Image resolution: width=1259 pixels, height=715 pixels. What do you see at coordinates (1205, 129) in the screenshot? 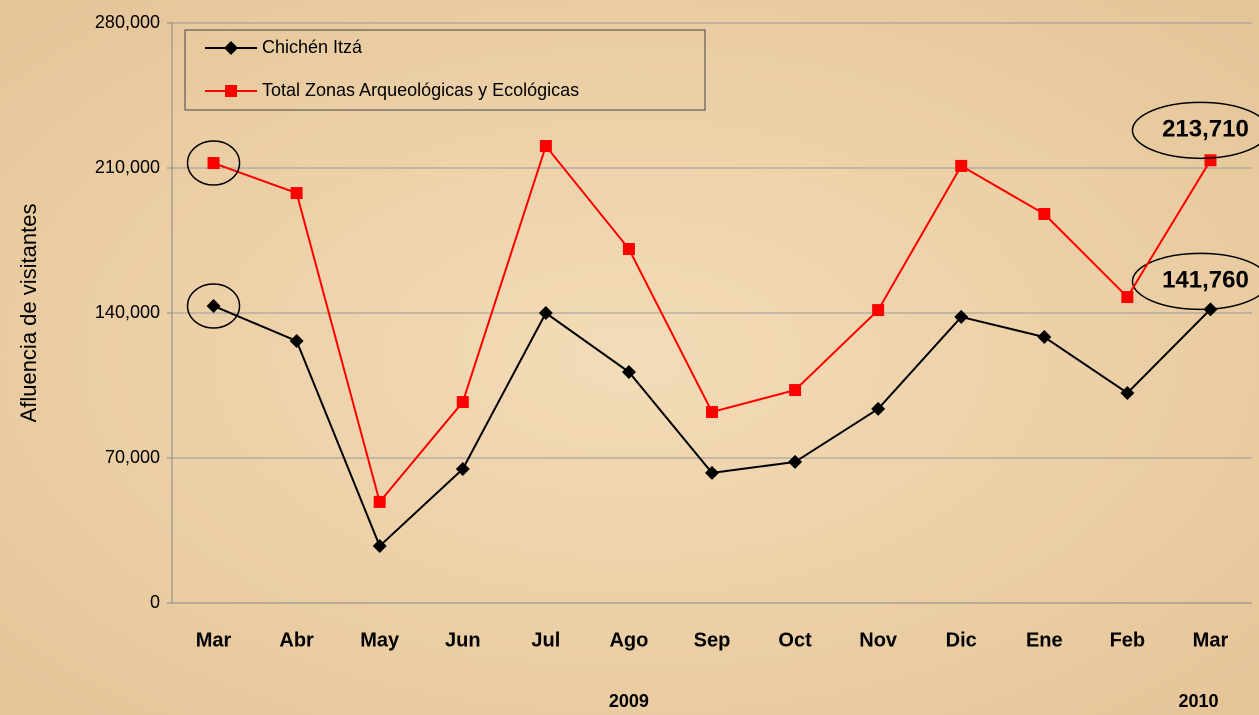
I see `data-label: 213,710` at bounding box center [1205, 129].